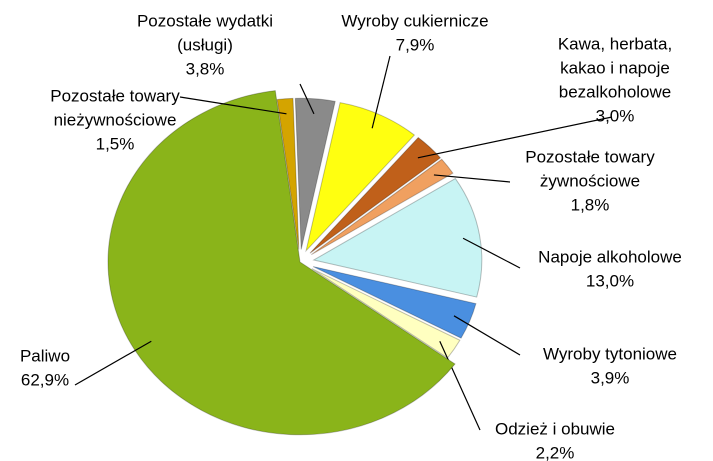 Image resolution: width=713 pixels, height=461 pixels. I want to click on slice-label: nieżywnościowe, so click(115, 119).